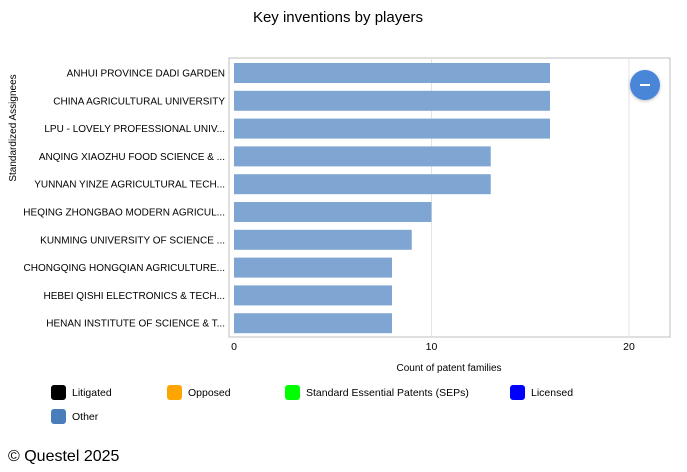 The image size is (687, 472). I want to click on y-axis-label: Standardized Assignees, so click(13, 127).